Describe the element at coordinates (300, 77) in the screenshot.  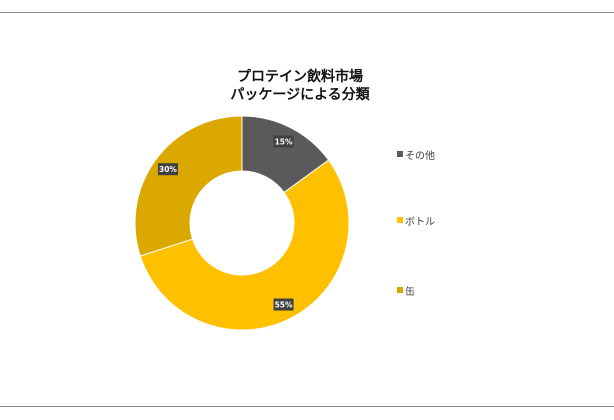
I see `chart-title-line-1: プロテイン飲料市場` at that location.